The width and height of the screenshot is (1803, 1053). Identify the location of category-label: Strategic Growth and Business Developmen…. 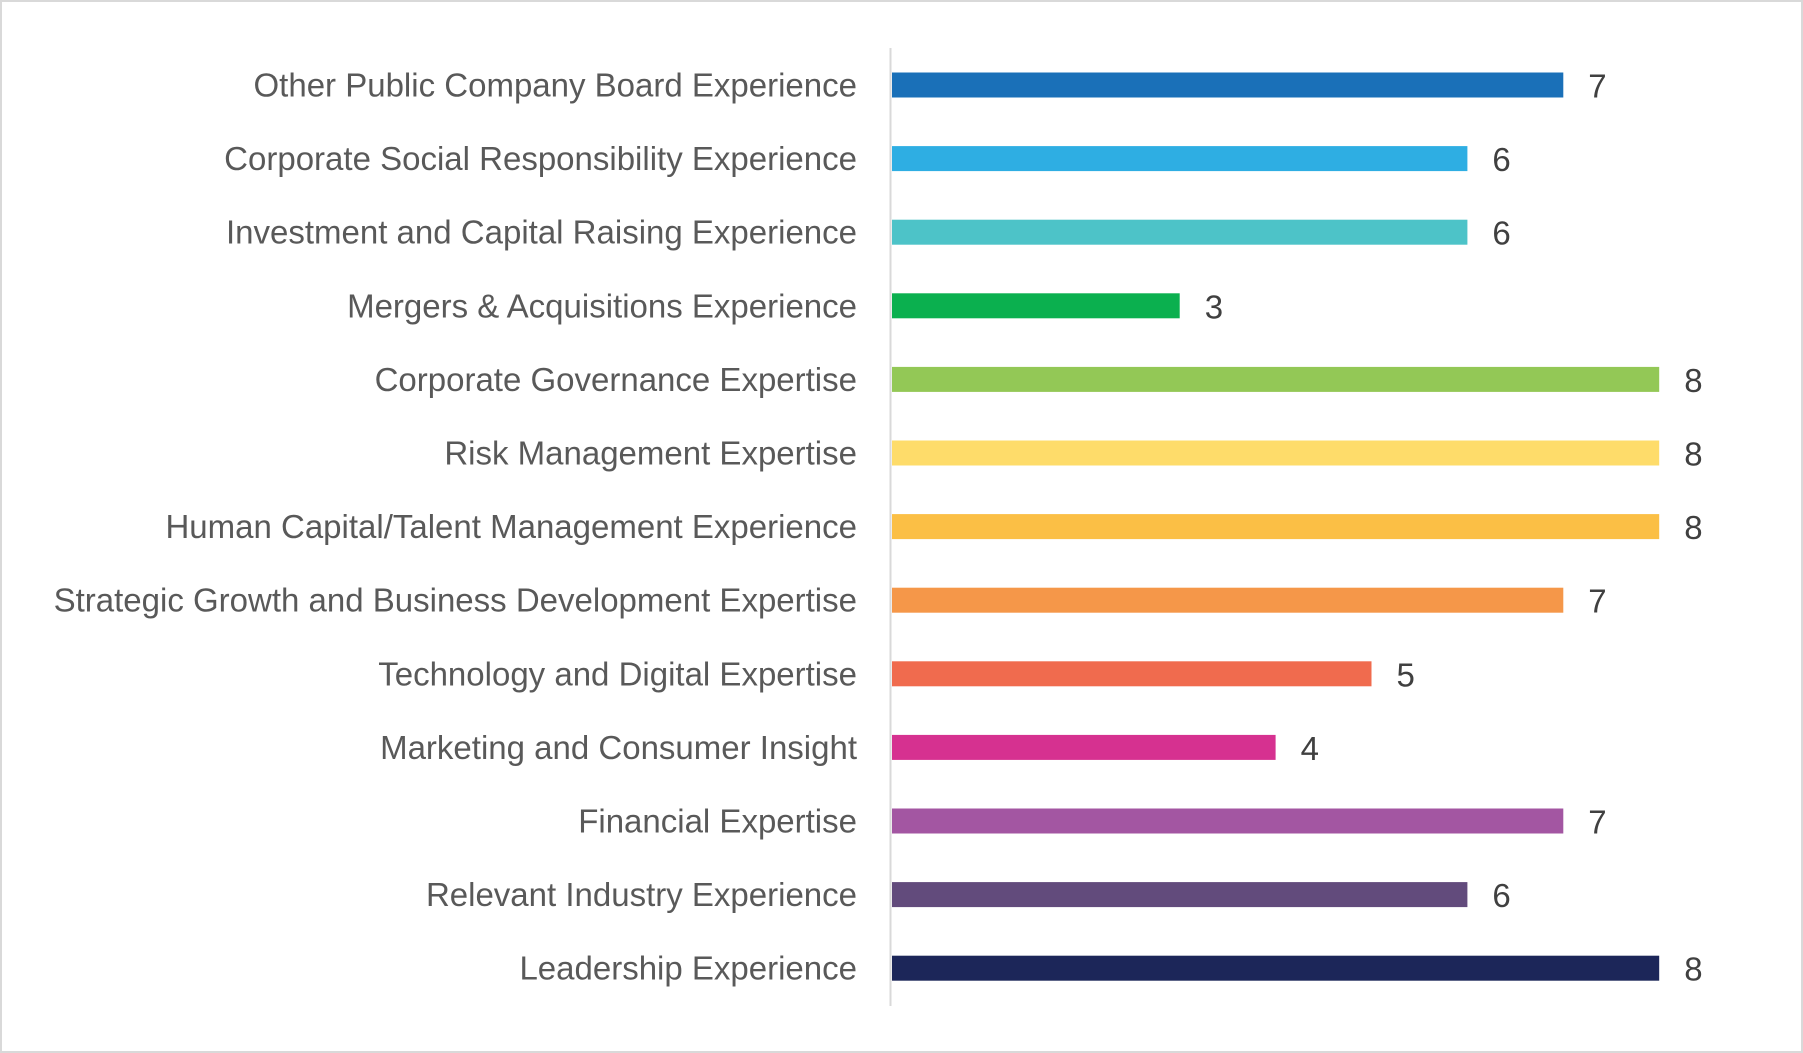
(455, 600).